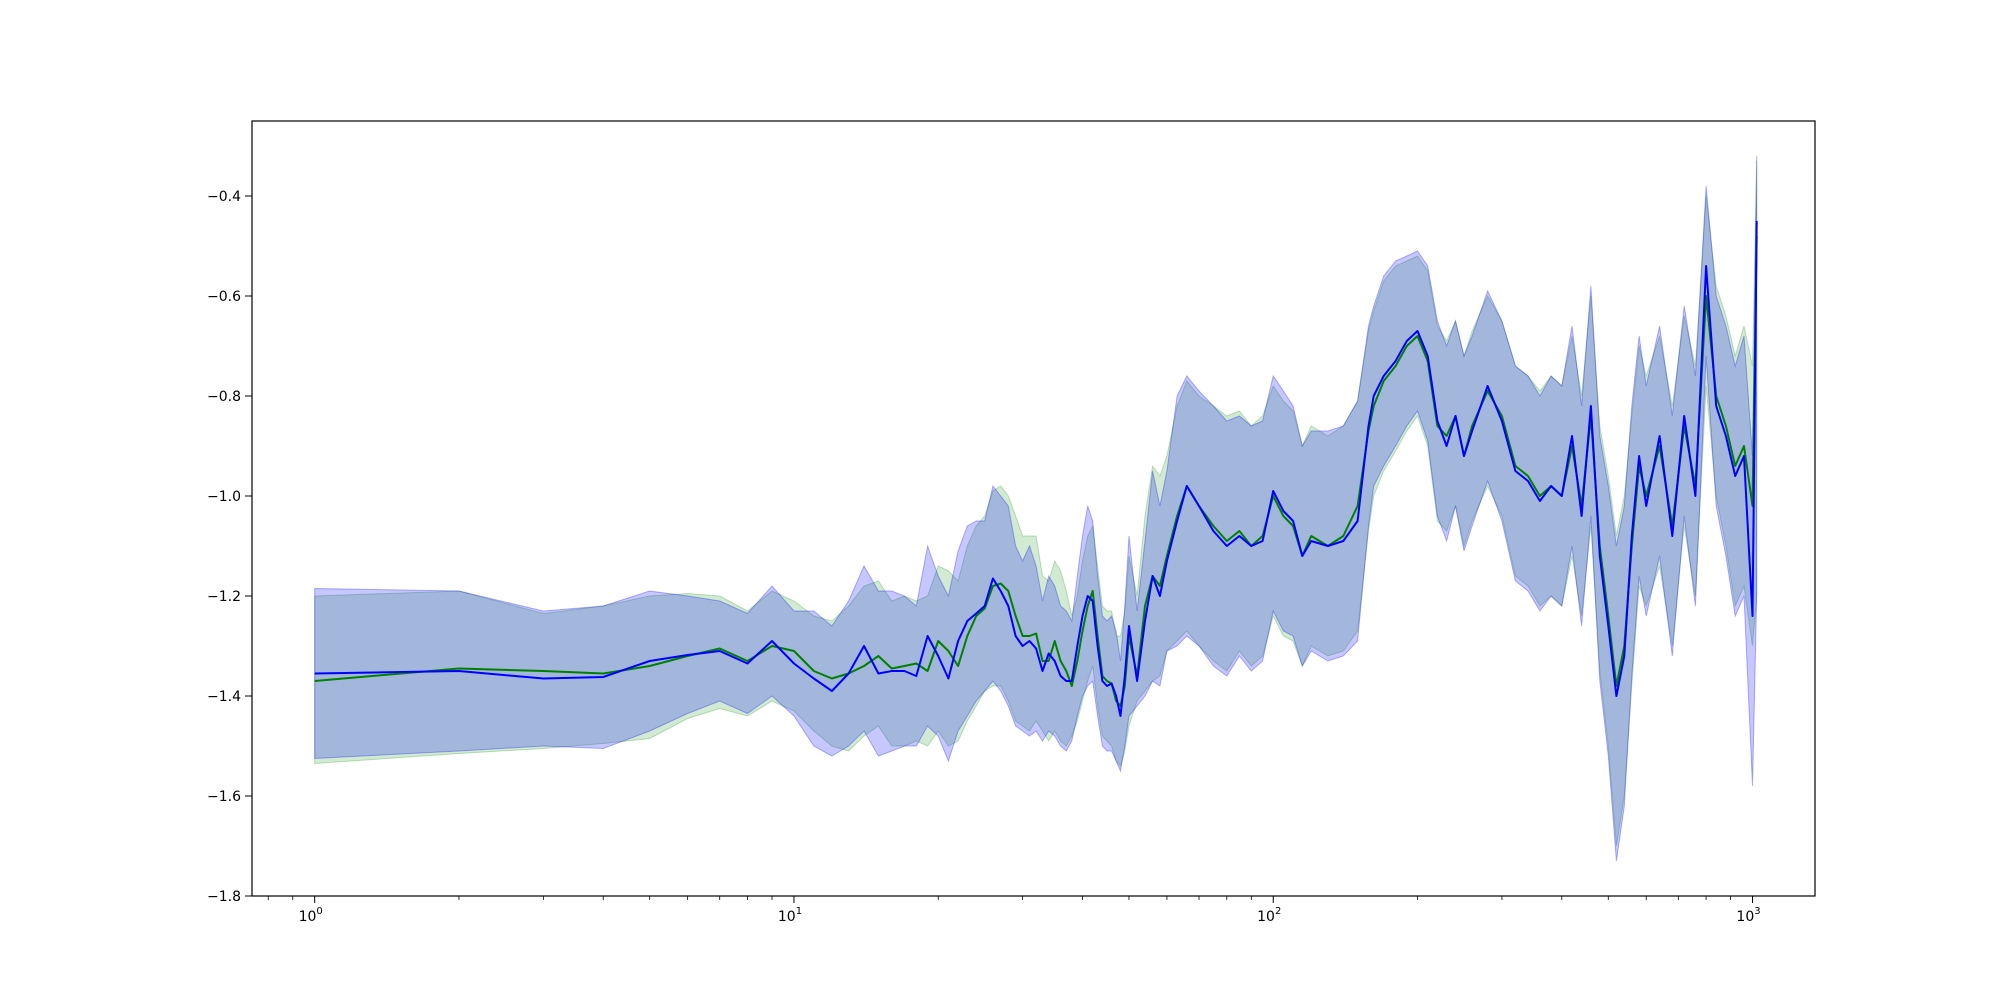 This screenshot has height=1000, width=2000. Describe the element at coordinates (224, 697) in the screenshot. I see `y-tick-label: −1.4` at that location.